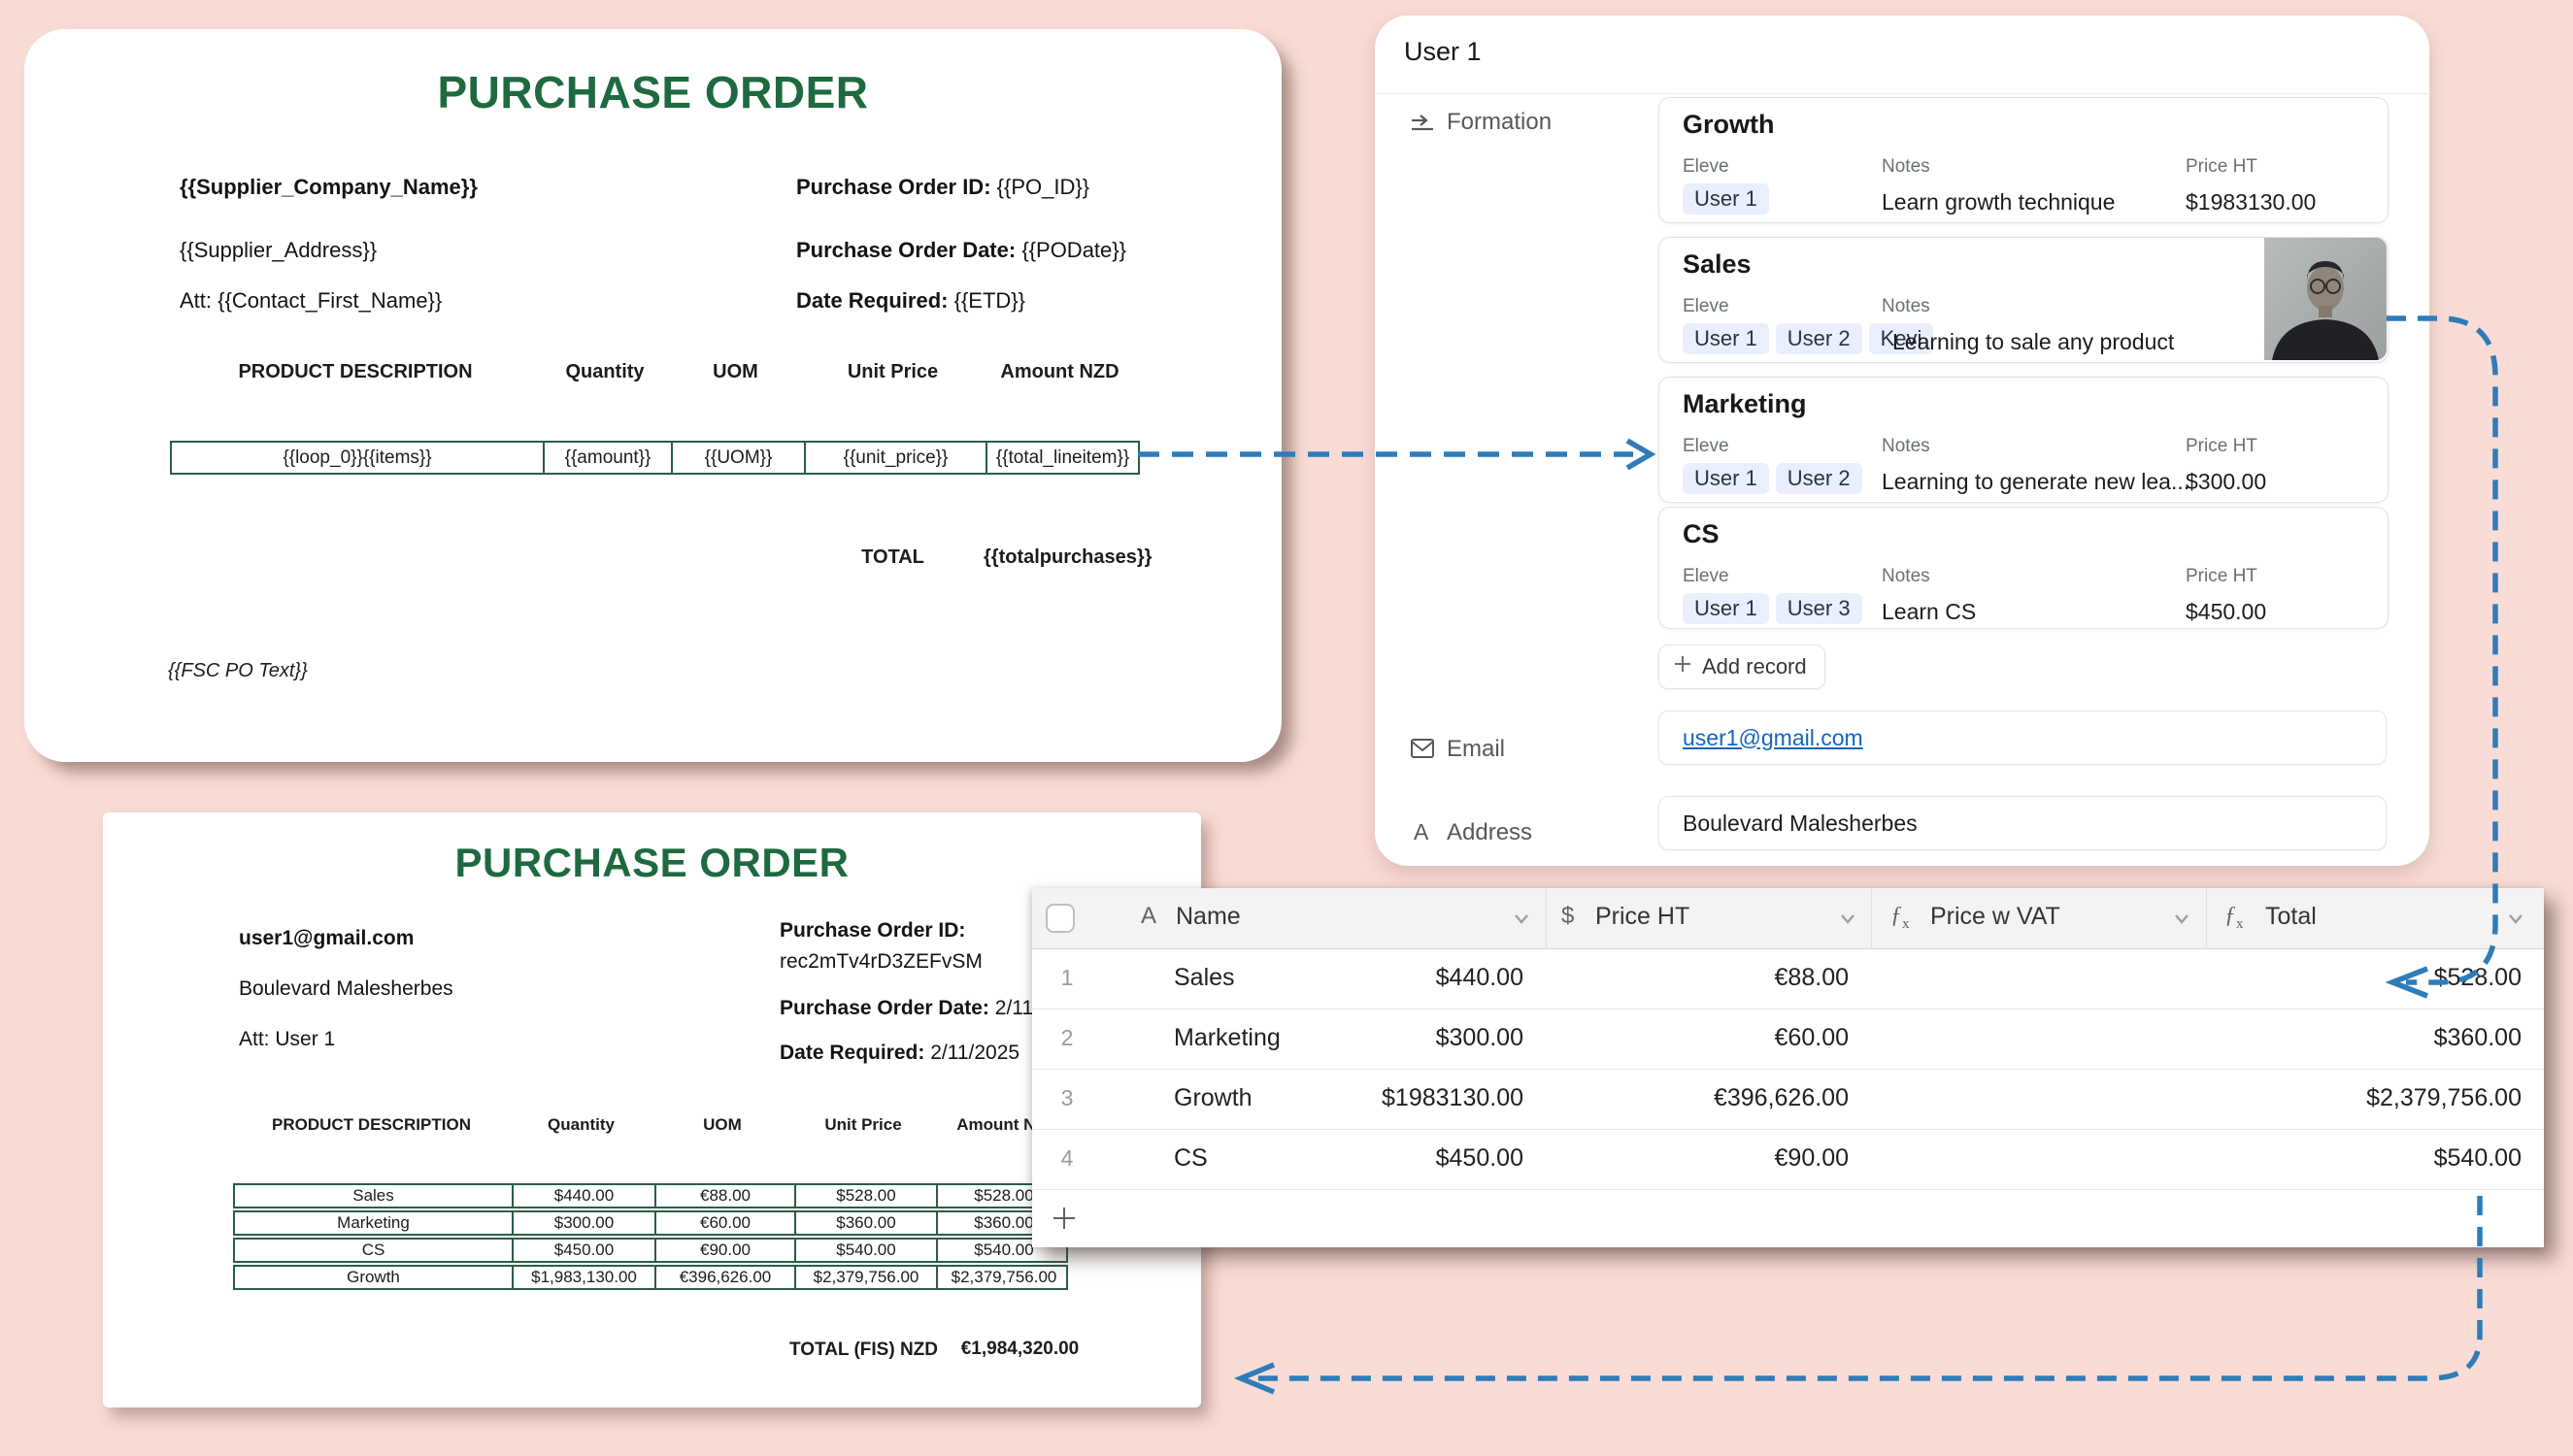 This screenshot has width=2573, height=1456. I want to click on date-required-placeholder: {{ETD}}, so click(989, 300).